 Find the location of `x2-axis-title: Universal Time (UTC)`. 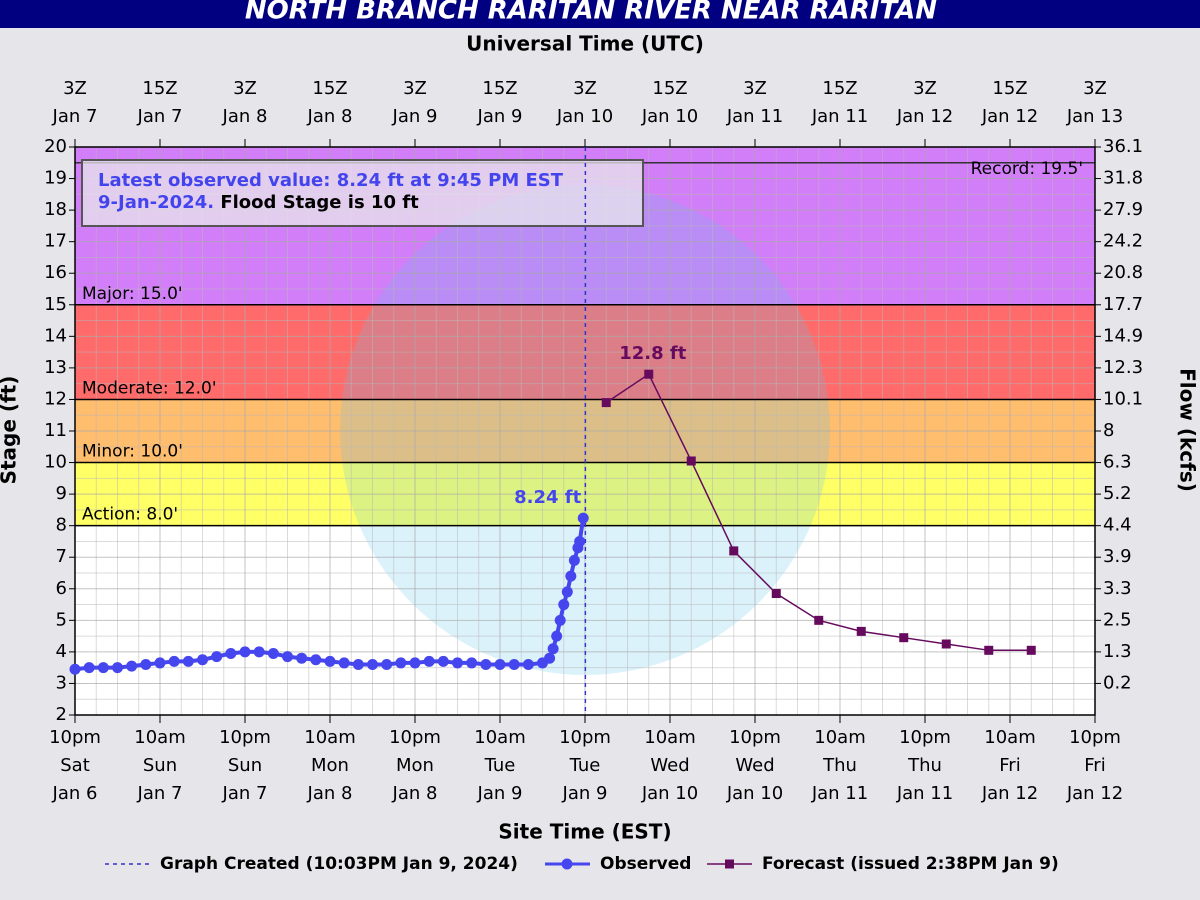

x2-axis-title: Universal Time (UTC) is located at coordinates (585, 44).